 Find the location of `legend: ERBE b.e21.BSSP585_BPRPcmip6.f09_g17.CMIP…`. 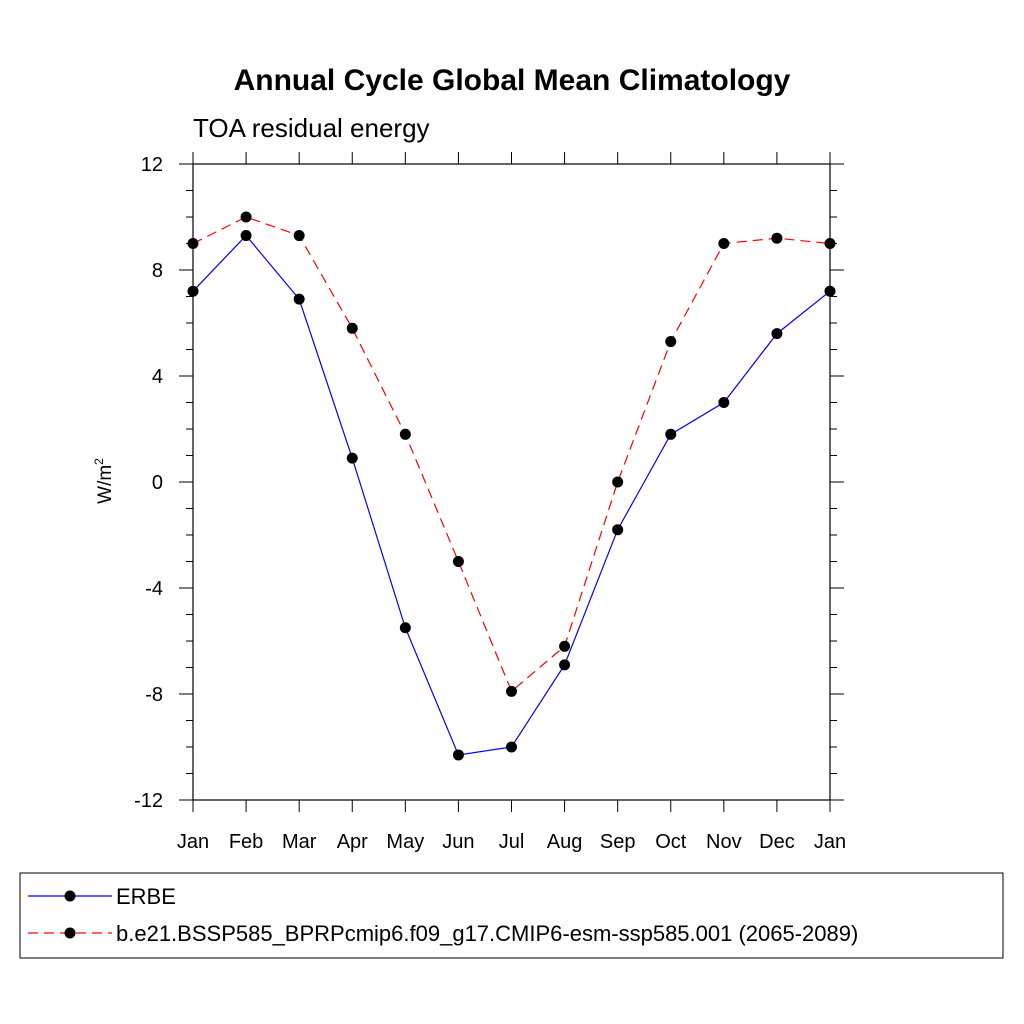

legend: ERBE b.e21.BSSP585_BPRPcmip6.f09_g17.CMIP… is located at coordinates (511, 915).